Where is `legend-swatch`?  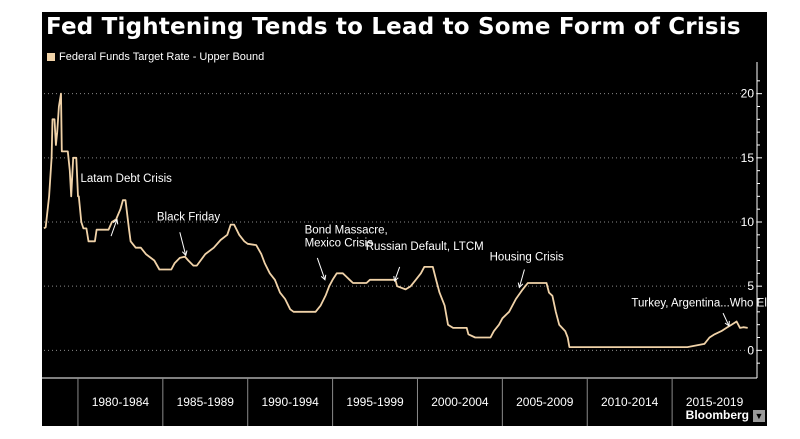
legend-swatch is located at coordinates (51, 57).